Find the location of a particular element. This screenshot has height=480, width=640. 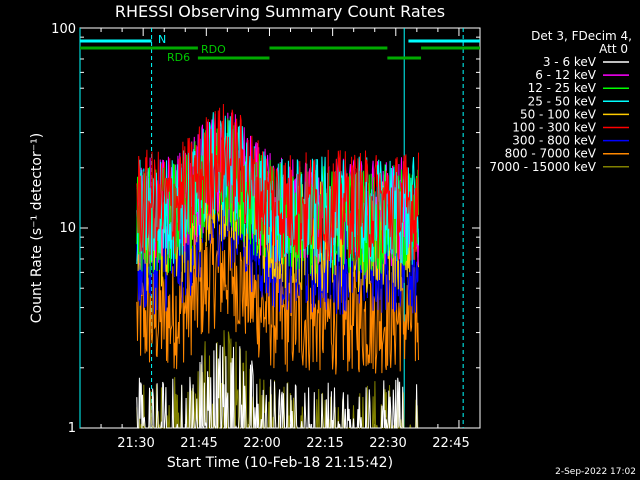

legend-label-0: 3 - 6 keV is located at coordinates (570, 62).